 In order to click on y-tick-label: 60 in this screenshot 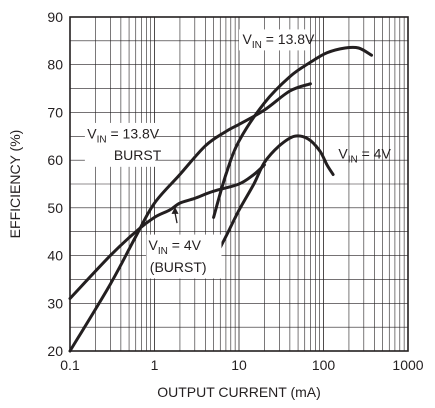, I will do `click(55, 160)`.